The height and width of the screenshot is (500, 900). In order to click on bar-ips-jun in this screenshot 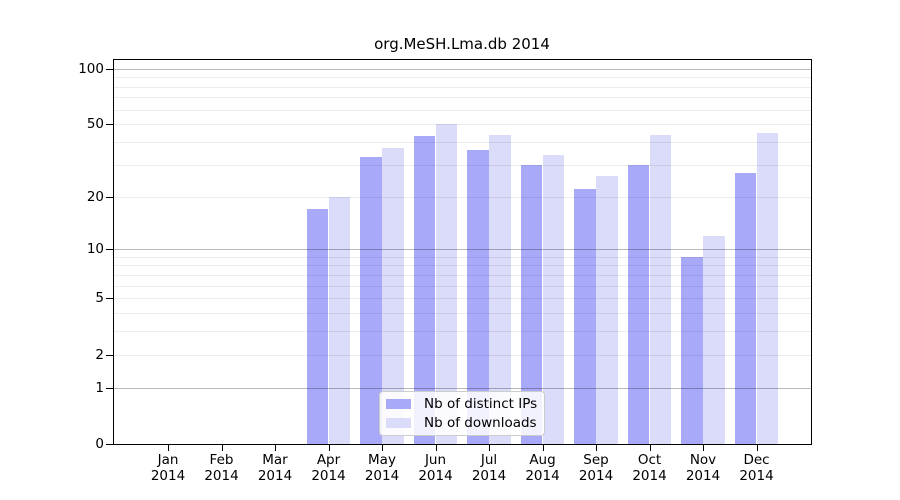, I will do `click(424, 290)`.